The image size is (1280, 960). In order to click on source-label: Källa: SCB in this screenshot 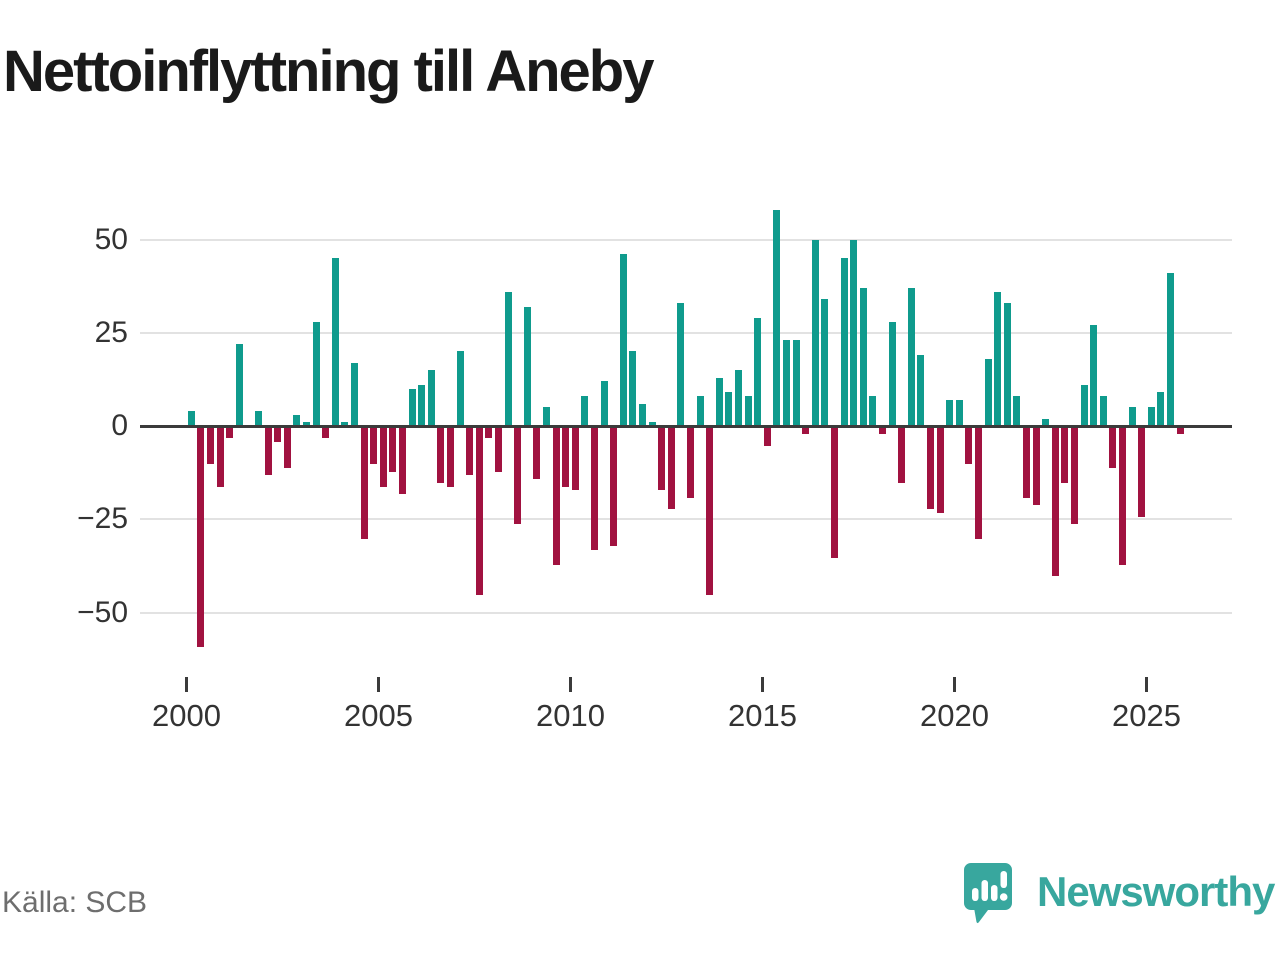, I will do `click(75, 902)`.